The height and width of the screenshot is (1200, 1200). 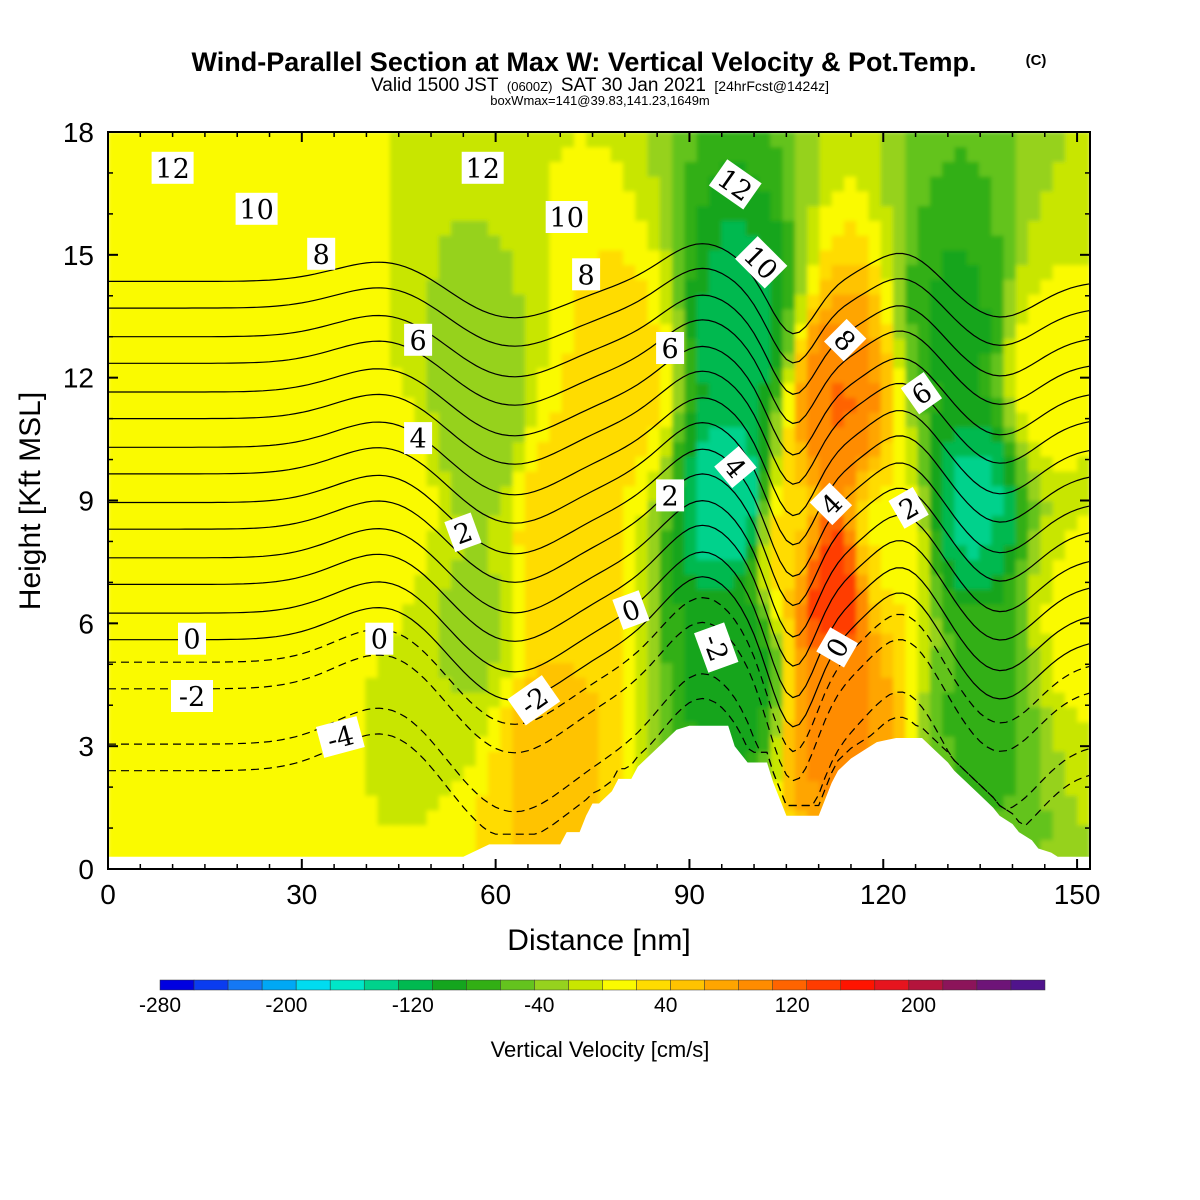 I want to click on colorbar-cell, so click(x=994, y=985).